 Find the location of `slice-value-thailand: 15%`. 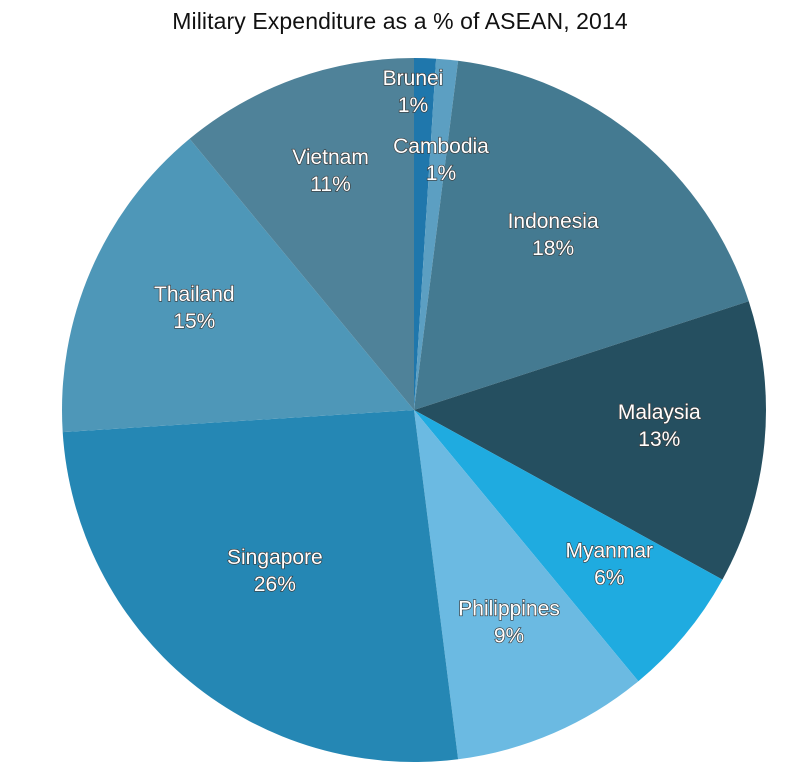

slice-value-thailand: 15% is located at coordinates (194, 321).